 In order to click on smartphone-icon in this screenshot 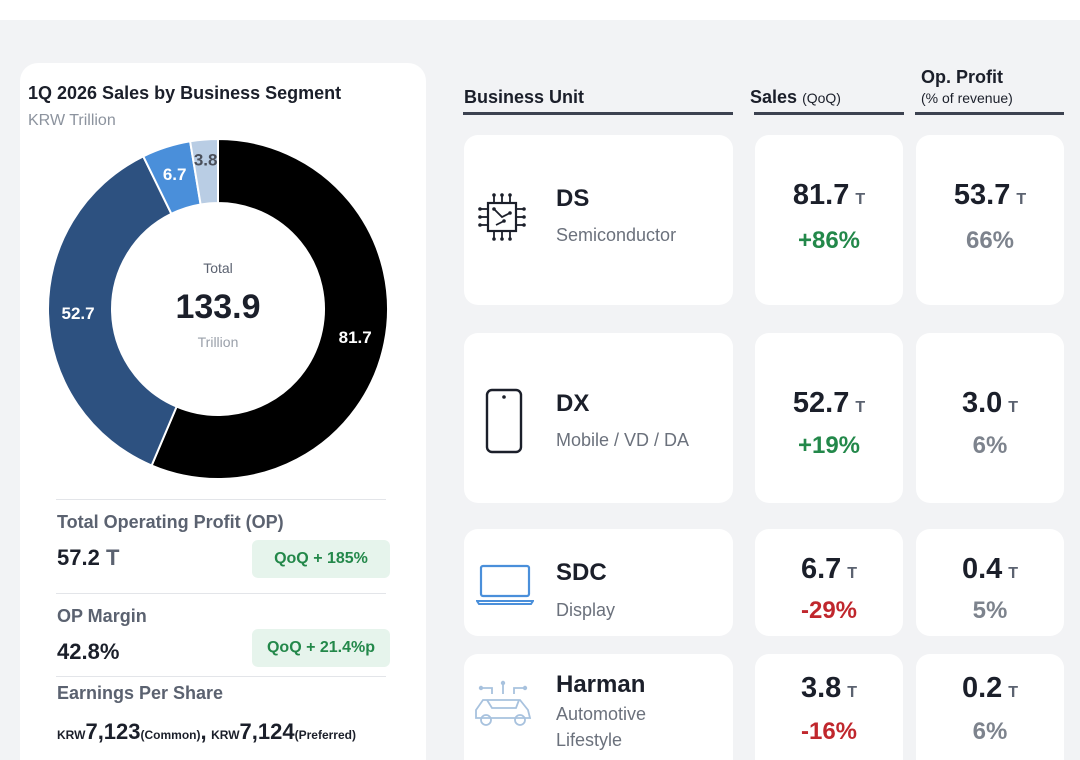, I will do `click(504, 421)`.